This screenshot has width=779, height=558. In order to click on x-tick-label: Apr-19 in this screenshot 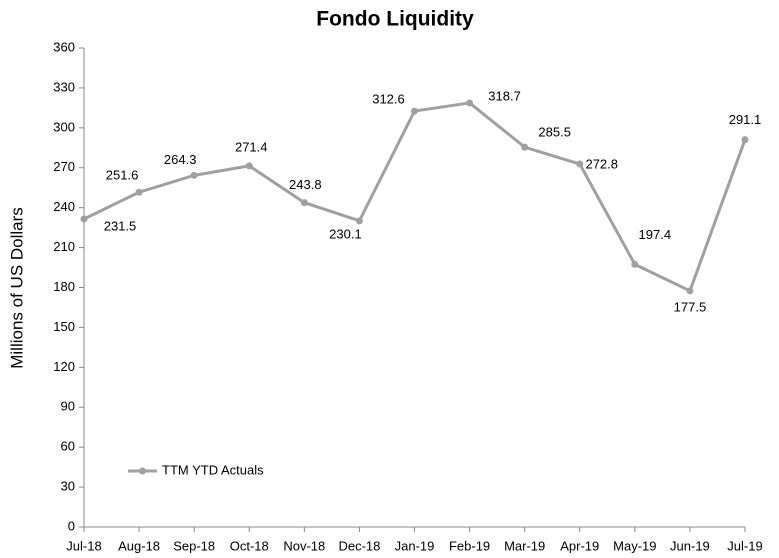, I will do `click(579, 545)`.